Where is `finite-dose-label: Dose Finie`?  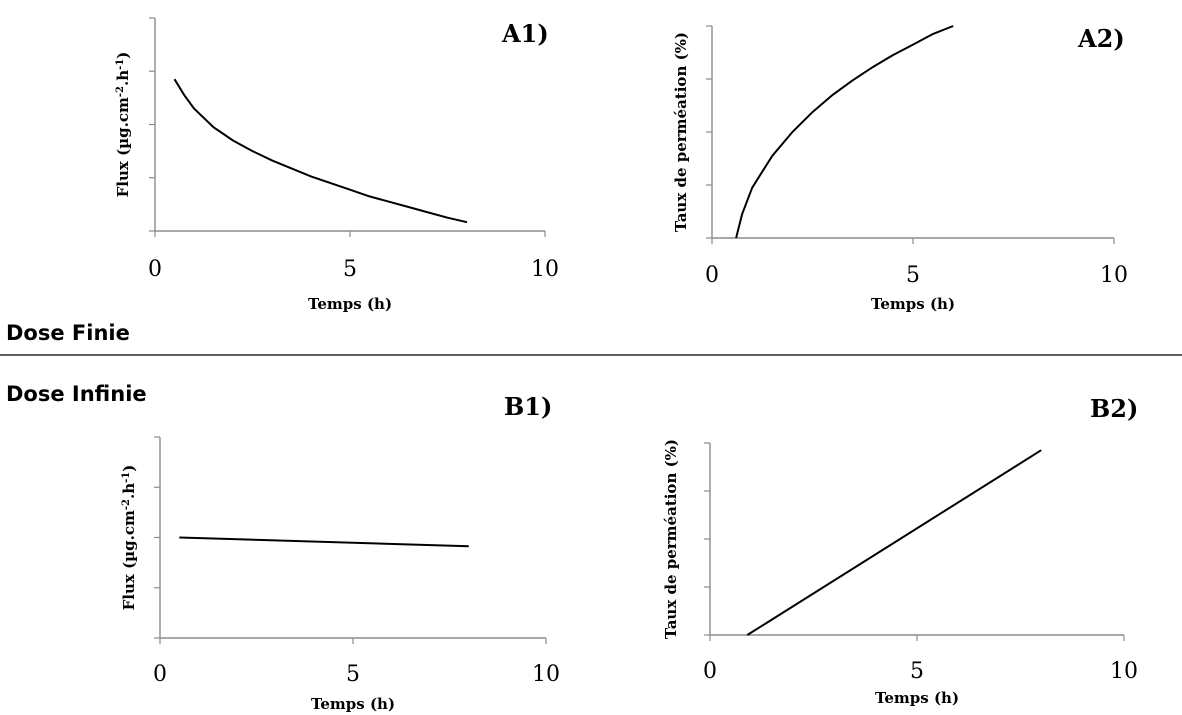
finite-dose-label: Dose Finie is located at coordinates (68, 333).